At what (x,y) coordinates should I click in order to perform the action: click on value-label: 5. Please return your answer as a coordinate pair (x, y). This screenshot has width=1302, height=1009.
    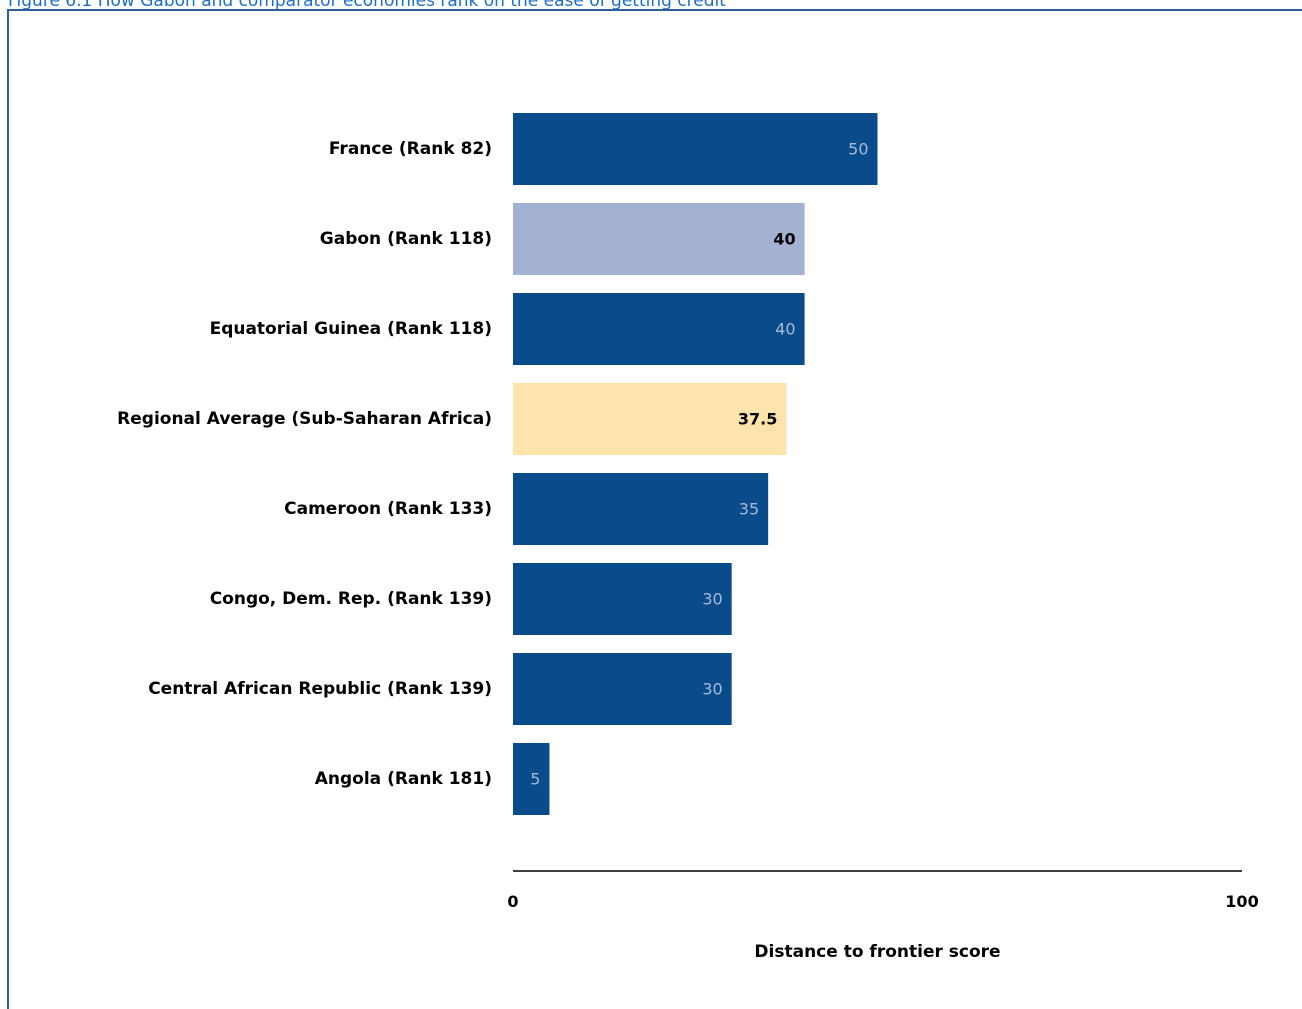
    Looking at the image, I should click on (535, 779).